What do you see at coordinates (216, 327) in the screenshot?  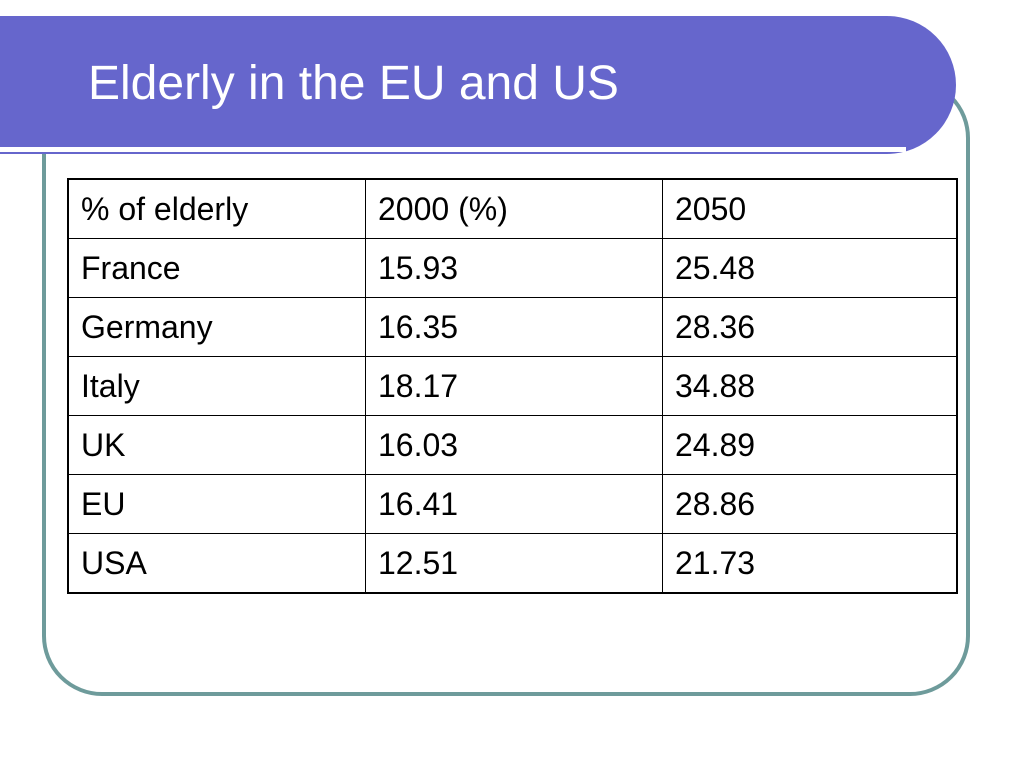 I see `country-cell: Germany` at bounding box center [216, 327].